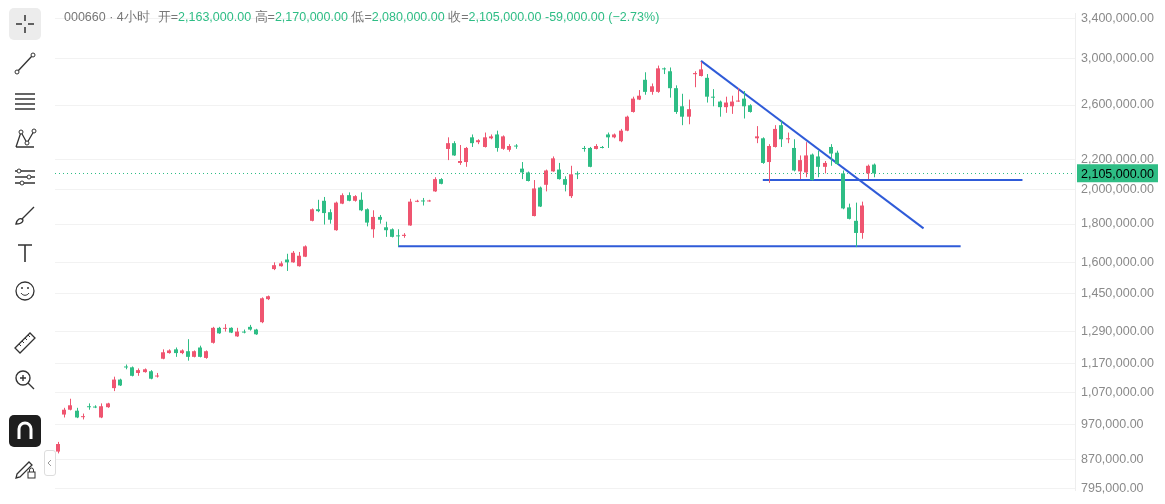  Describe the element at coordinates (107, 17) in the screenshot. I see `chart-title: 000660 · 4小时` at that location.